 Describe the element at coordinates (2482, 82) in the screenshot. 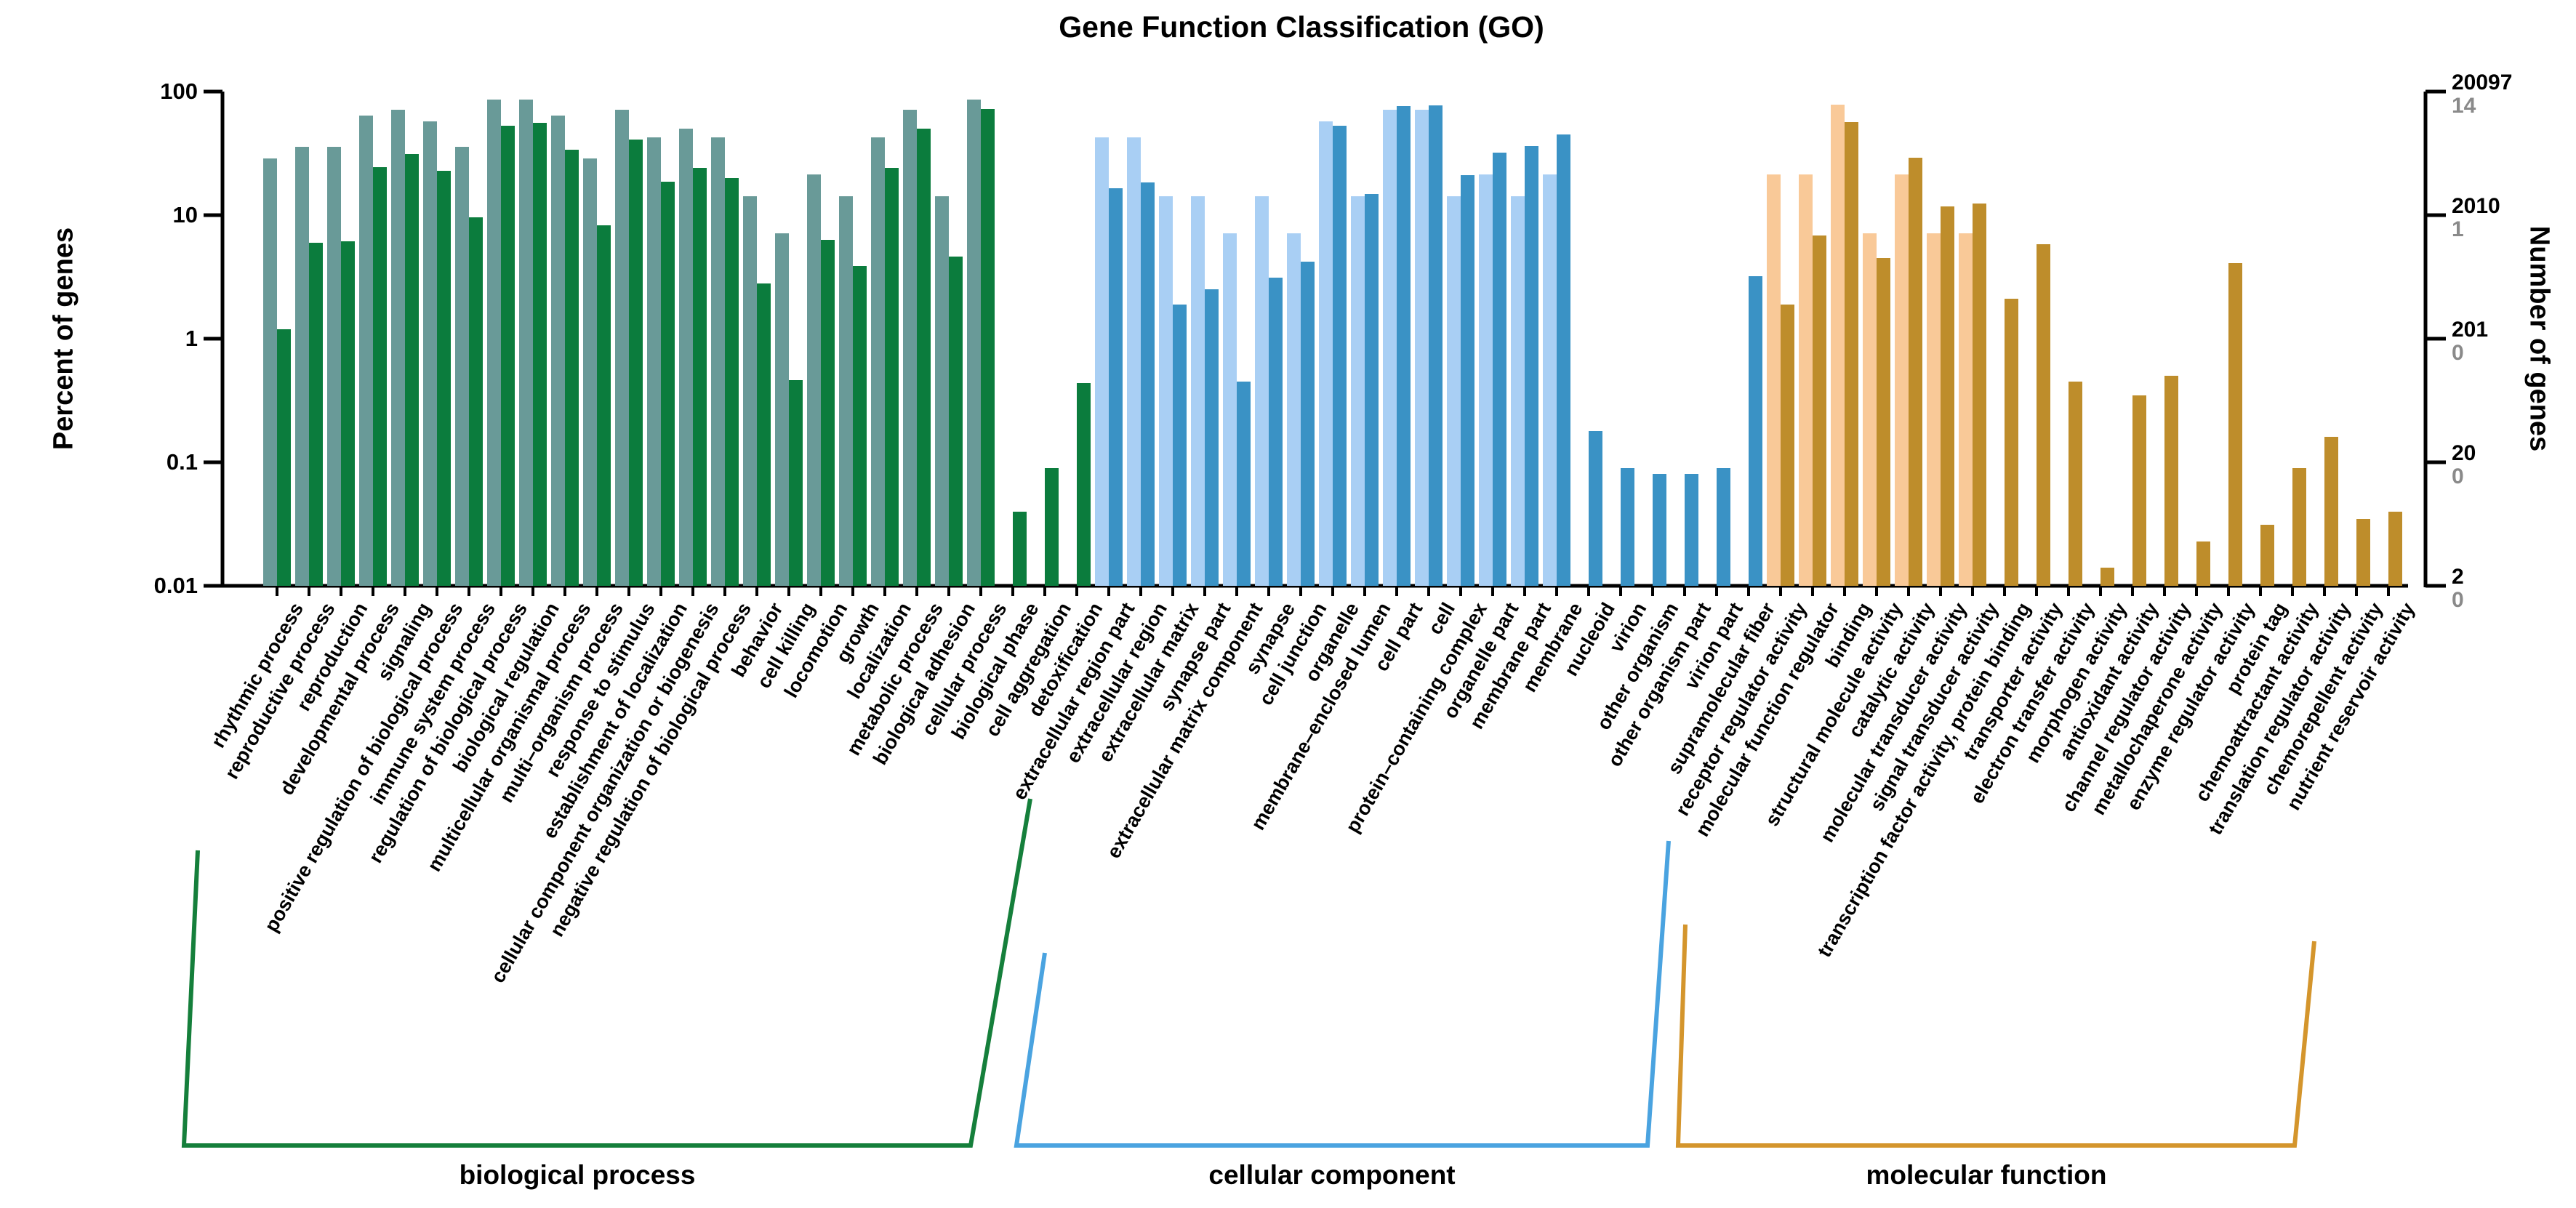

I see `right-y-tick-label-black: 20097` at that location.